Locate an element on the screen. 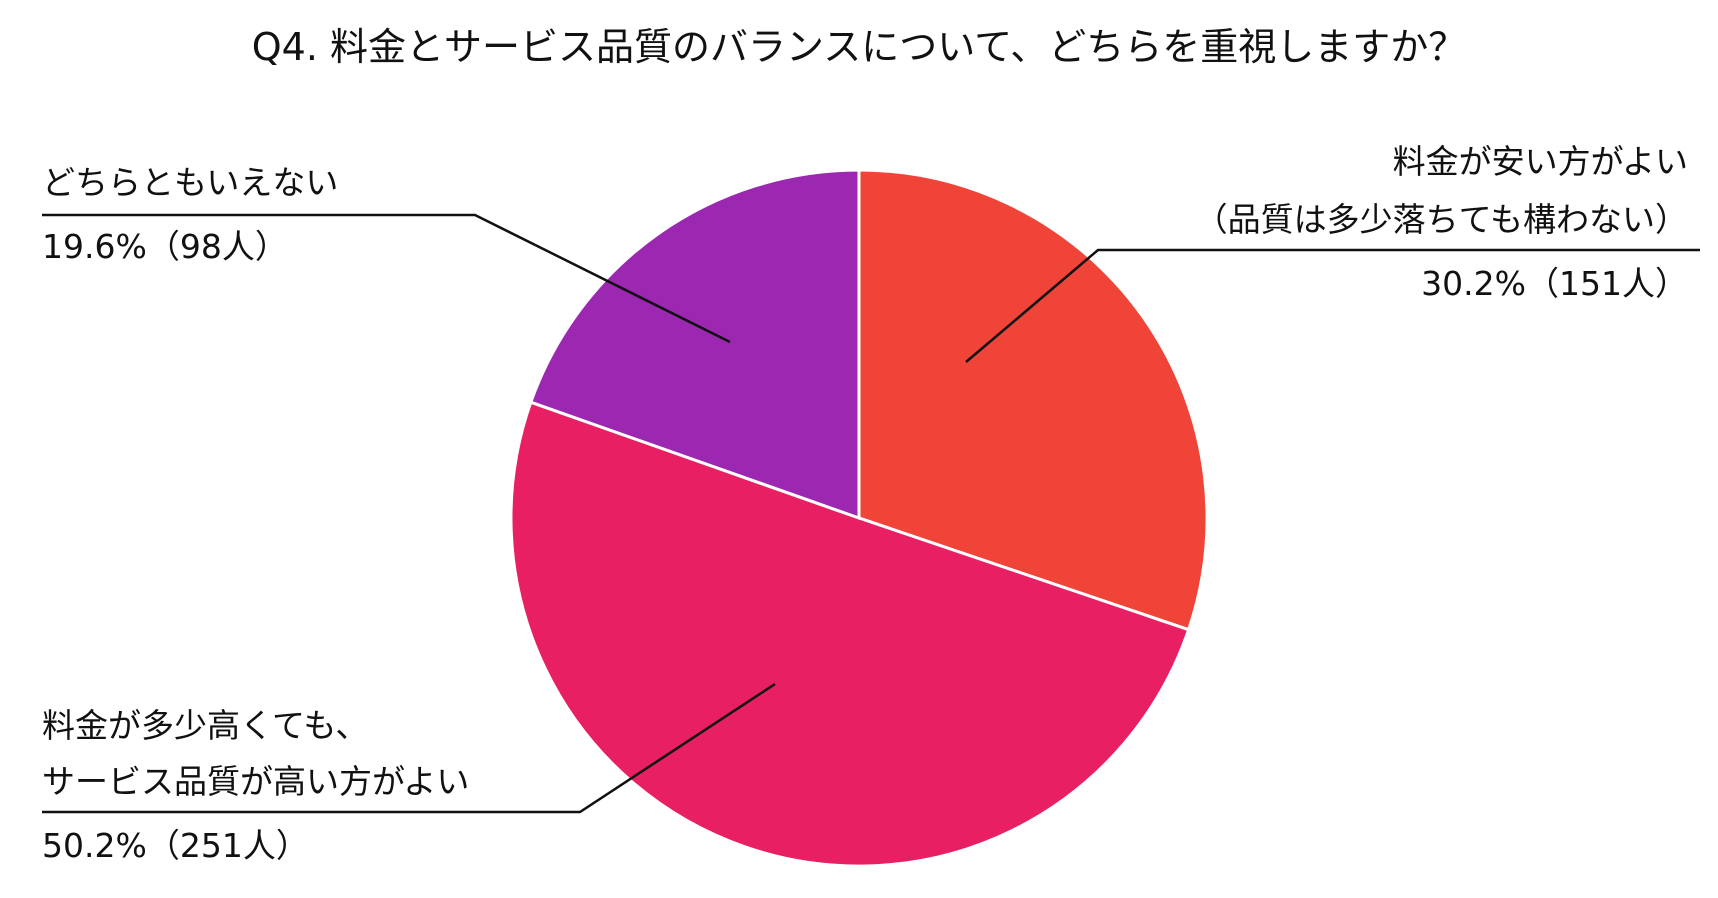 The width and height of the screenshot is (1718, 898). slice-value-cheap: 30.2%（151人） is located at coordinates (1554, 283).